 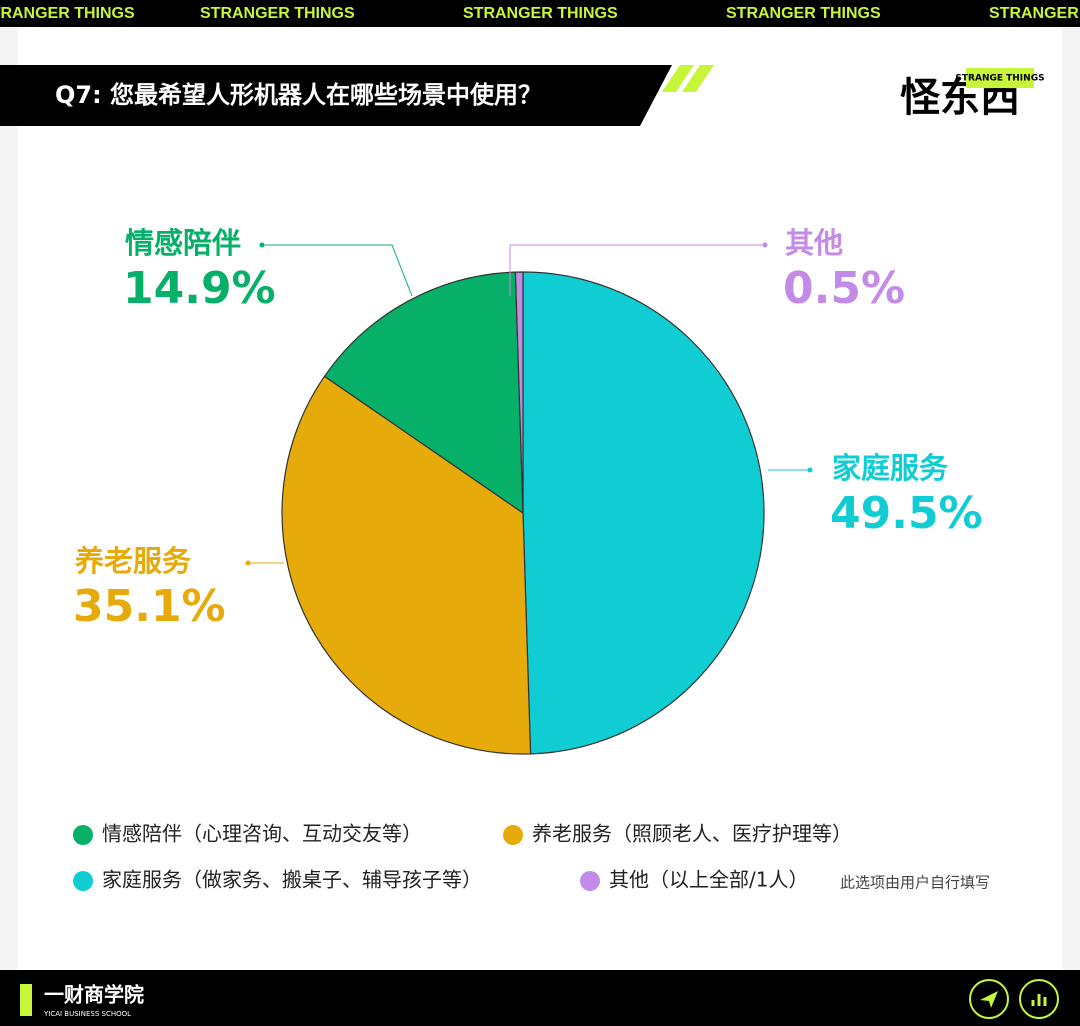 What do you see at coordinates (26, 1000) in the screenshot?
I see `footer-icon` at bounding box center [26, 1000].